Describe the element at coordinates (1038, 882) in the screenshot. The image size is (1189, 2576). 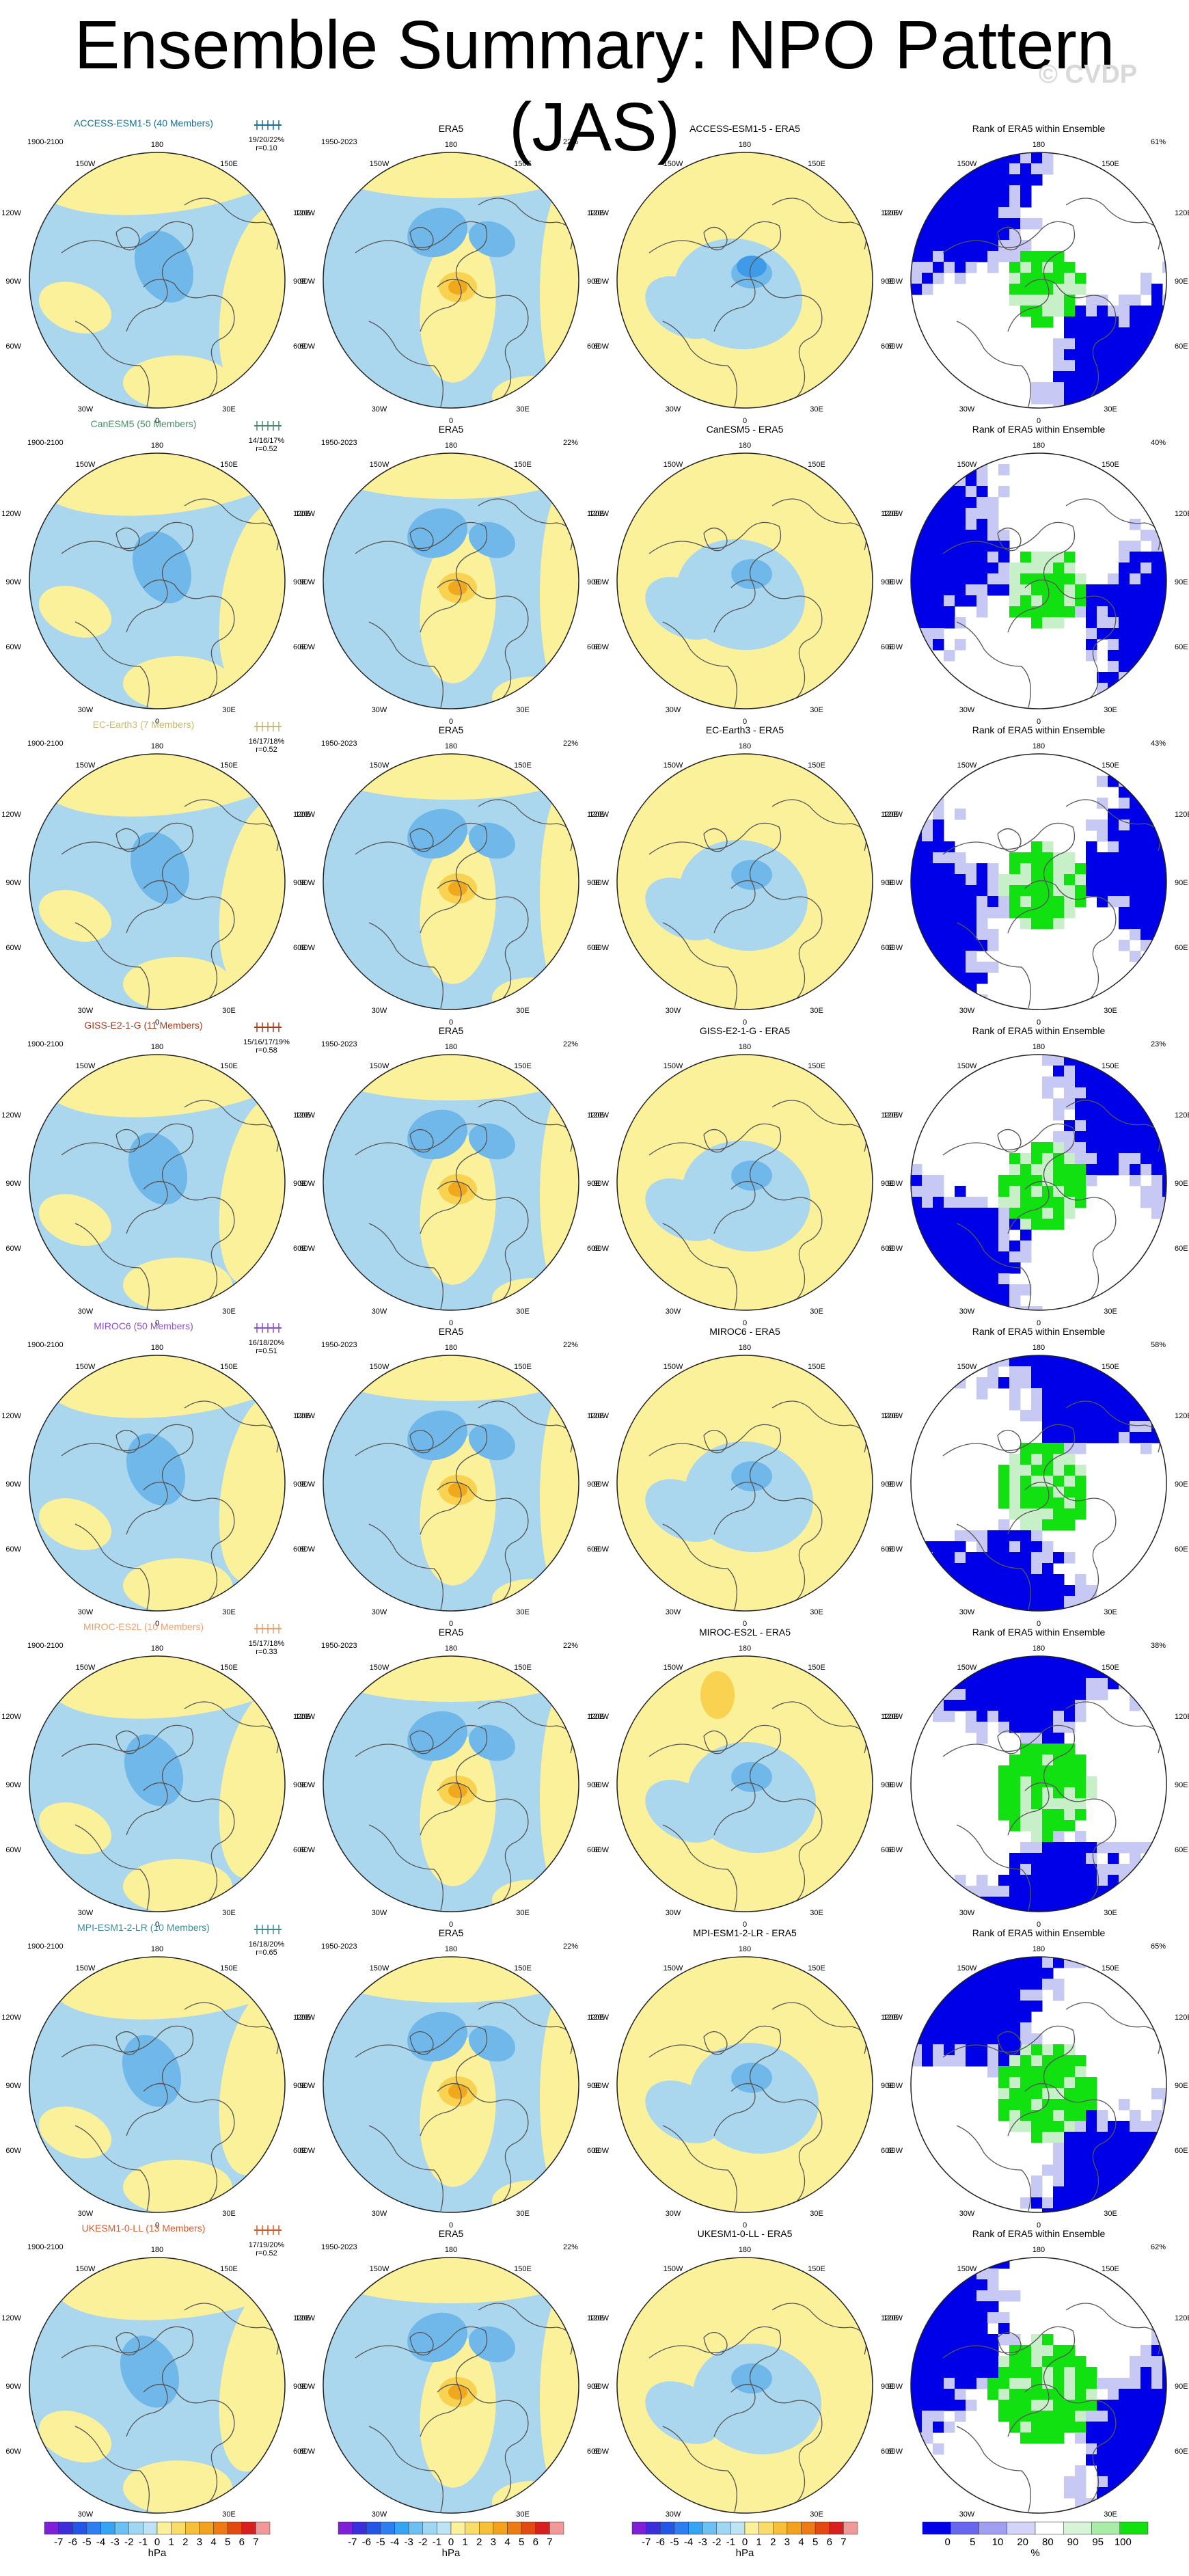
I see `panel-border` at that location.